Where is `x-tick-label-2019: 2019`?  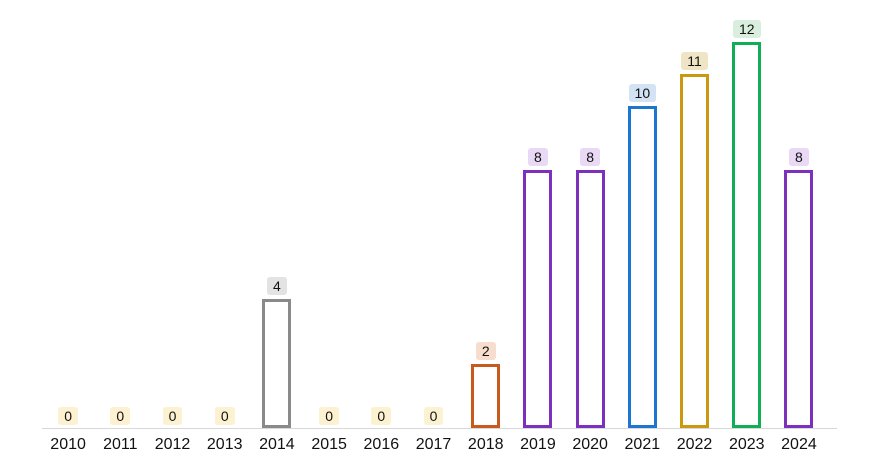 x-tick-label-2019: 2019 is located at coordinates (538, 444).